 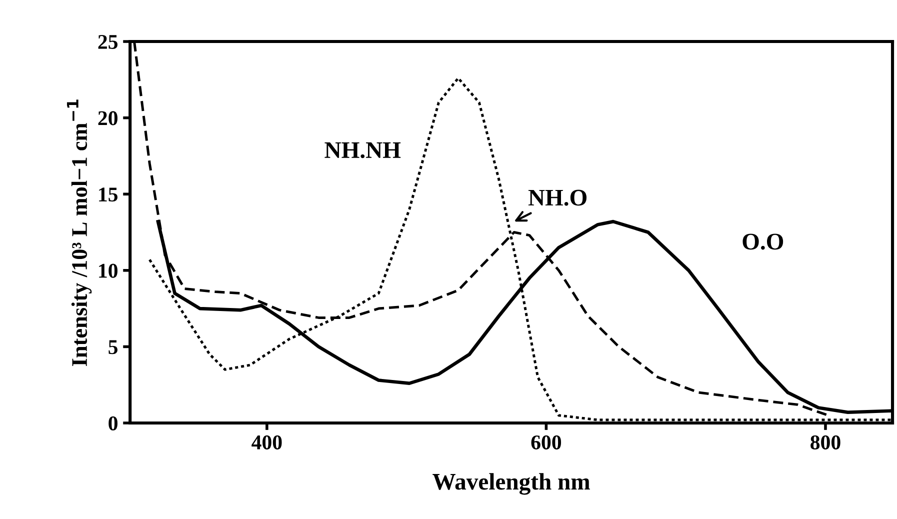 What do you see at coordinates (113, 423) in the screenshot?
I see `y-tick-label: 0` at bounding box center [113, 423].